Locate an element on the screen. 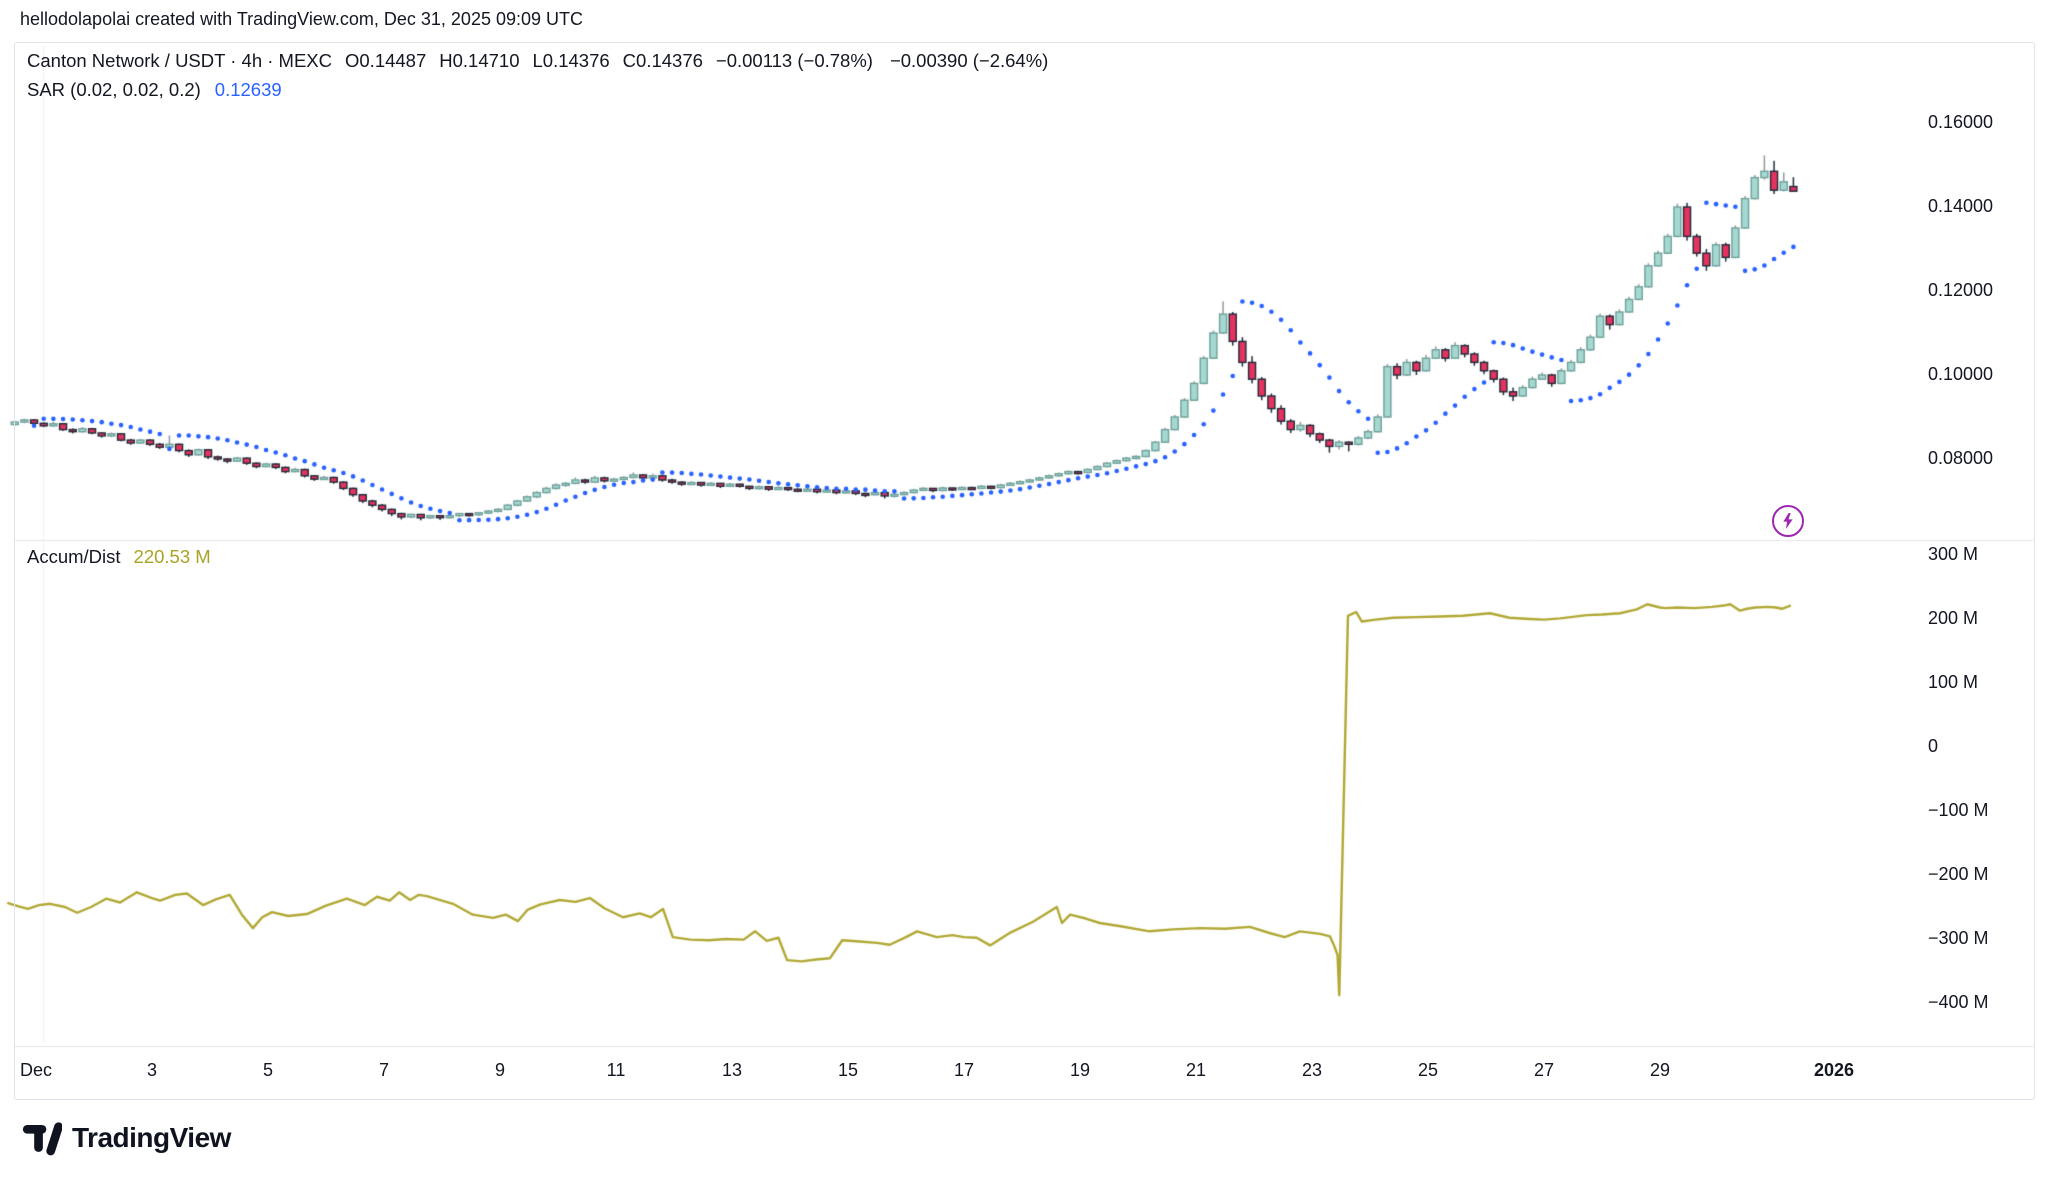 The image size is (2048, 1179). time-axis-label: 27 is located at coordinates (1544, 1070).